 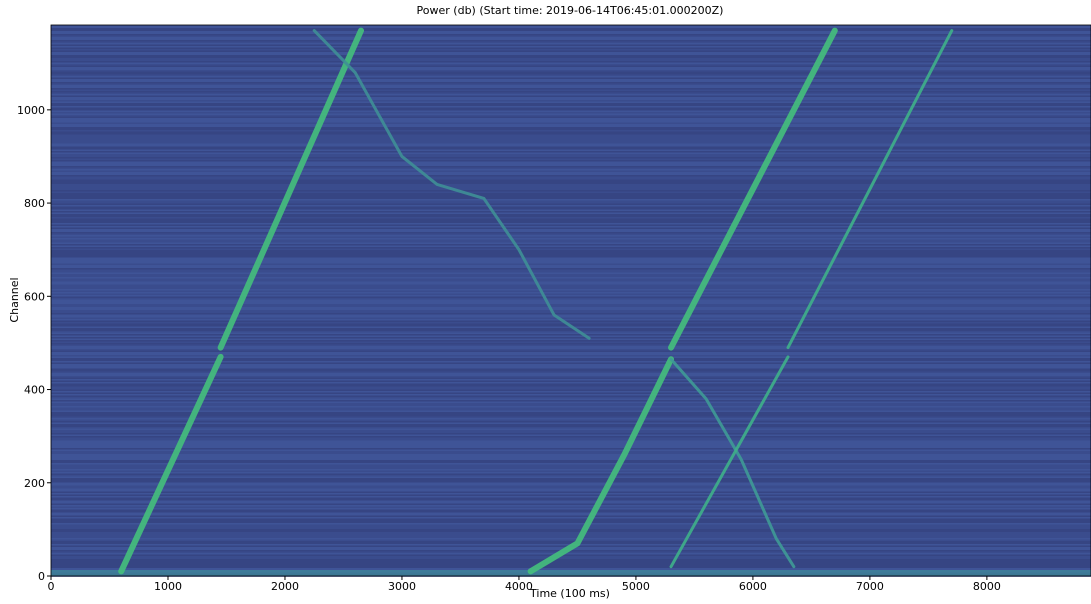 I want to click on x-tick-label: 3000, so click(x=402, y=586).